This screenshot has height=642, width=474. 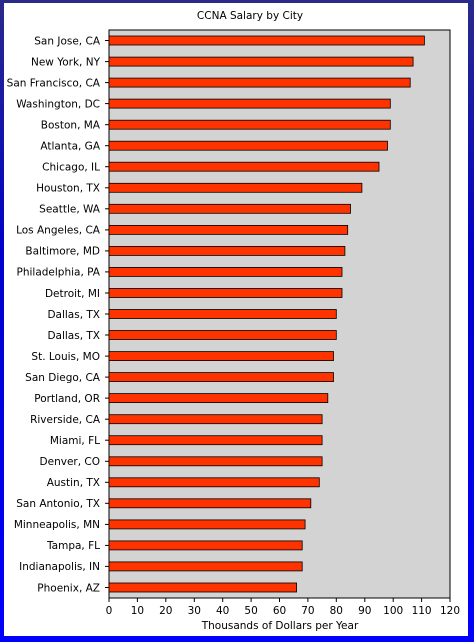 I want to click on category-label: Houston, TX, so click(x=68, y=189).